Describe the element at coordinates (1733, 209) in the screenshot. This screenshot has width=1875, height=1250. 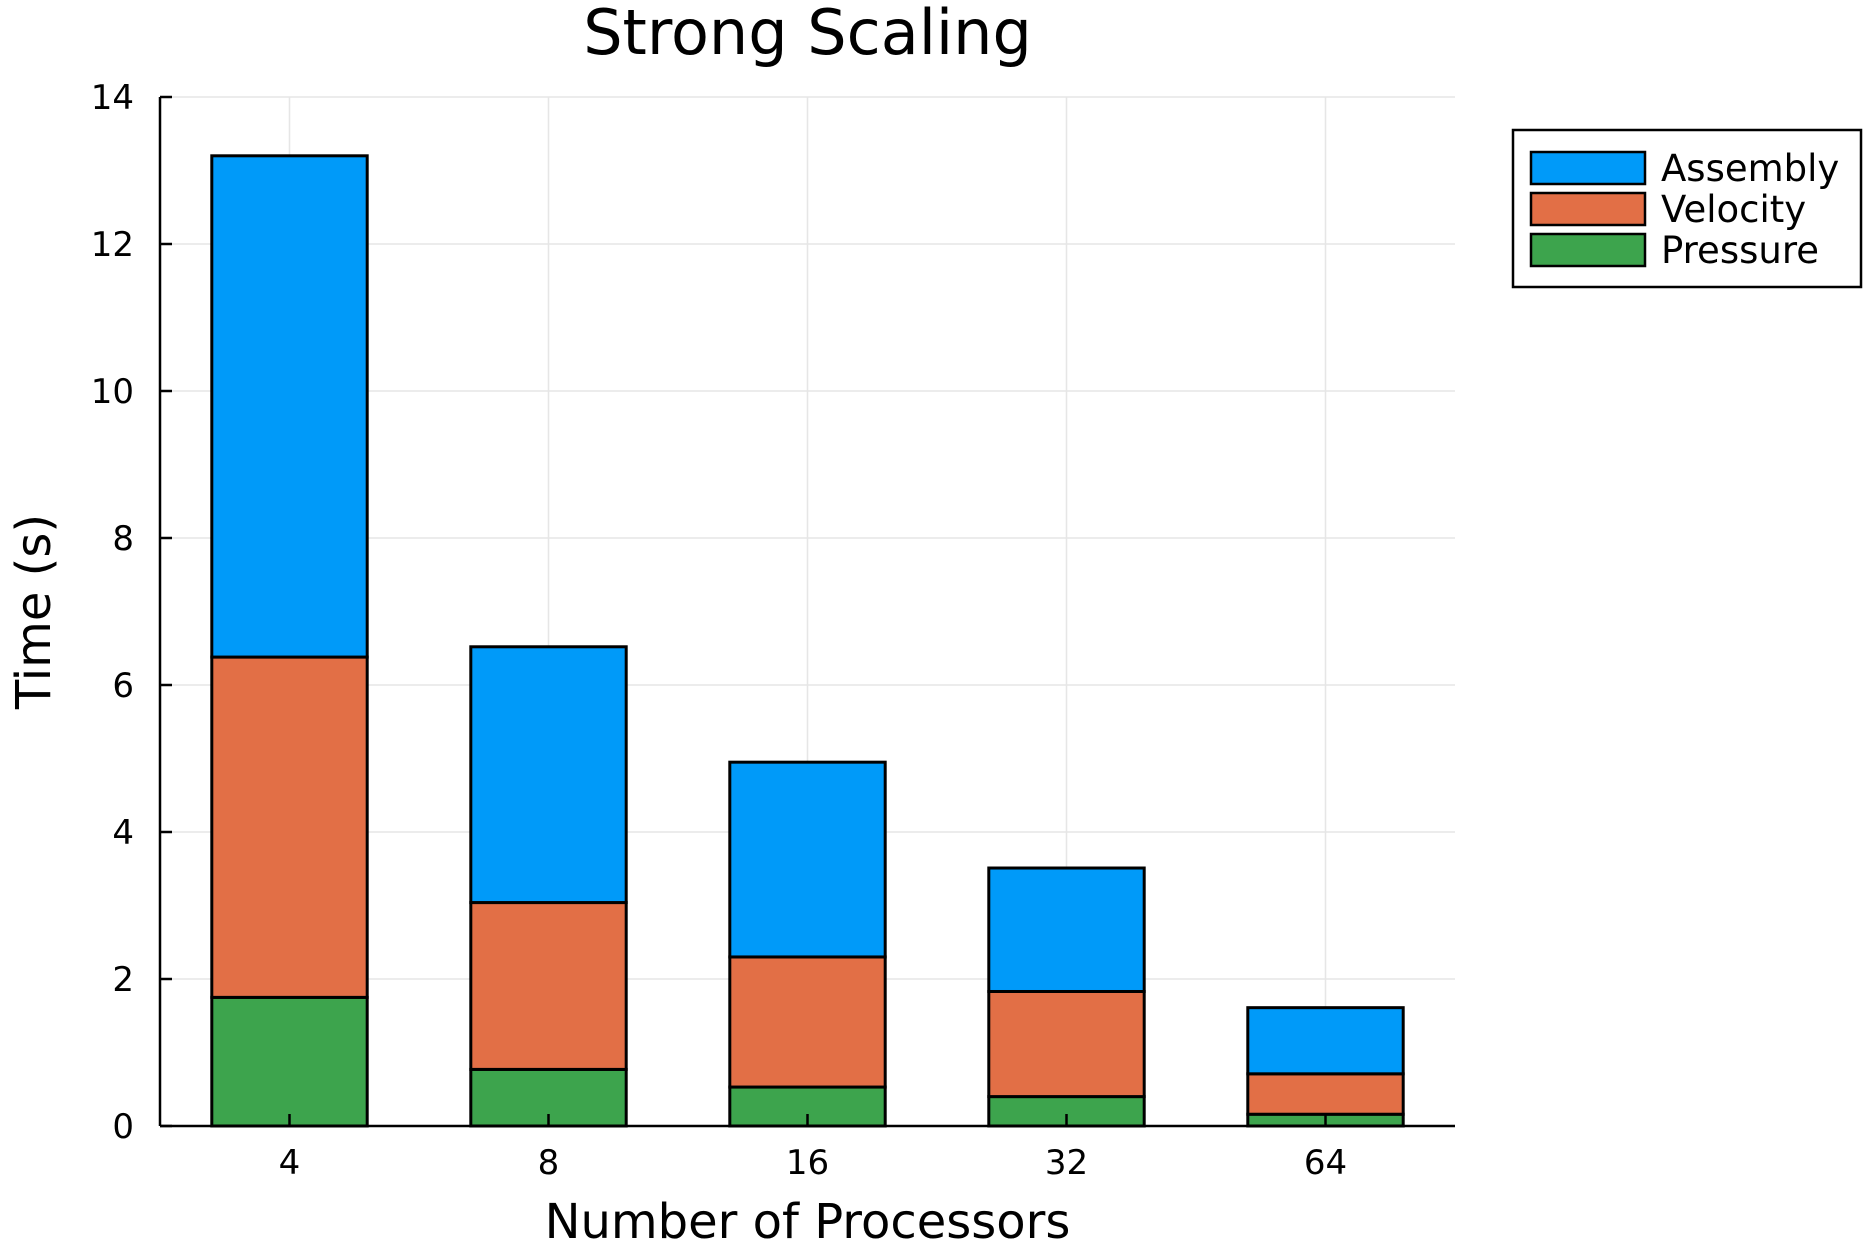
I see `legend-label-velocity: Velocity` at that location.